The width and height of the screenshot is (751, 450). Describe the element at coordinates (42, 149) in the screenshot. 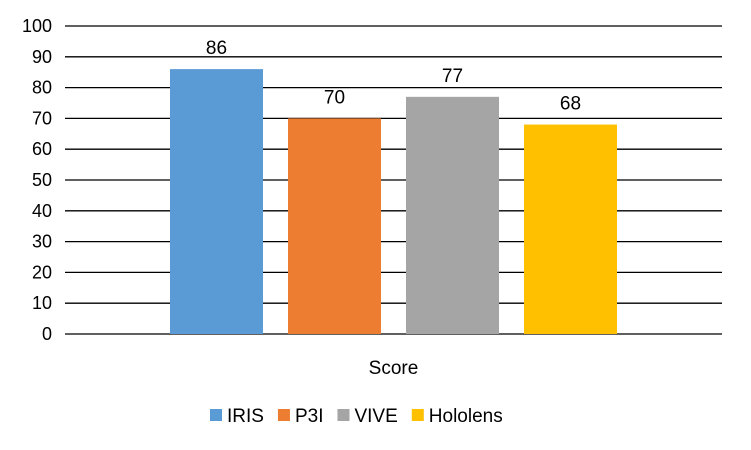

I see `y-tick-label: 60` at that location.